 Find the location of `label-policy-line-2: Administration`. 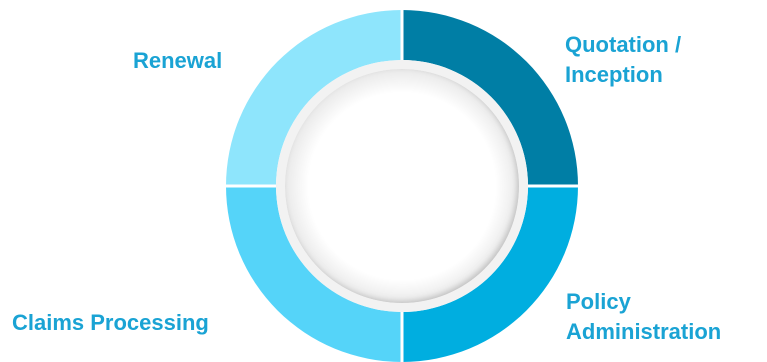

label-policy-line-2: Administration is located at coordinates (644, 331).